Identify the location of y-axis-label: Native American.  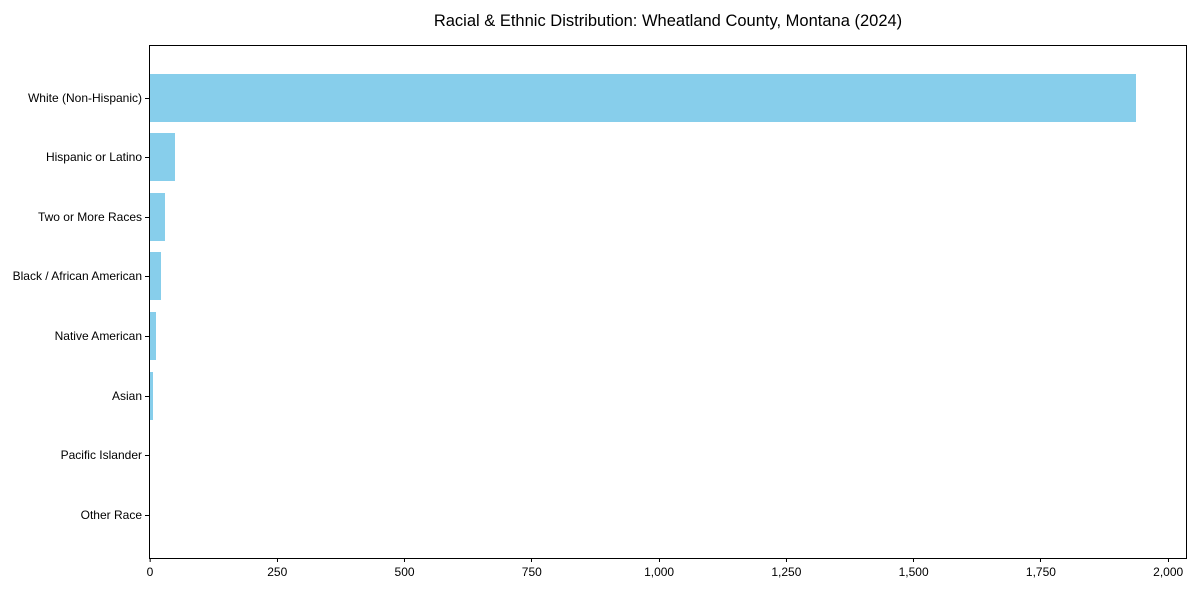
(98, 336).